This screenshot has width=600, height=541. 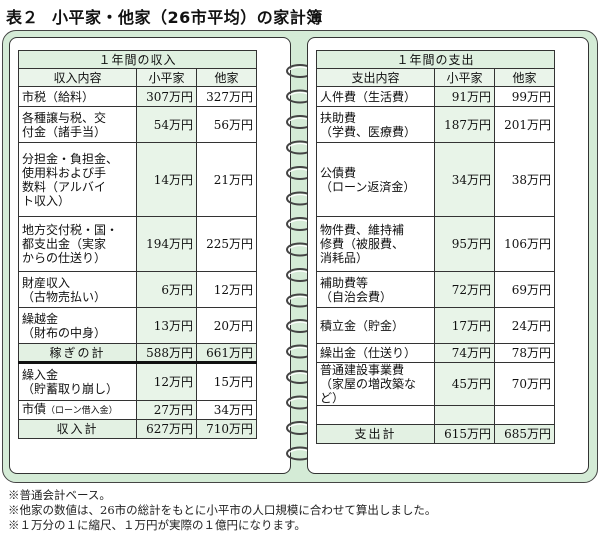 I want to click on table-row: 積立金（貯金） 17万円 24万円, so click(x=435, y=325).